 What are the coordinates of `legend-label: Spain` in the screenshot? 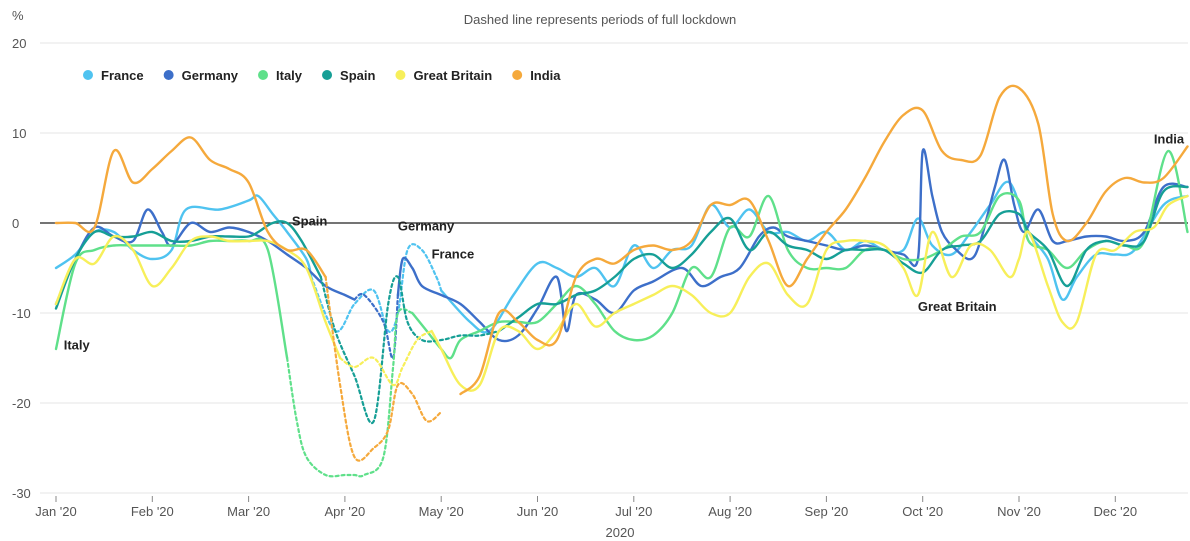 It's located at (357, 75).